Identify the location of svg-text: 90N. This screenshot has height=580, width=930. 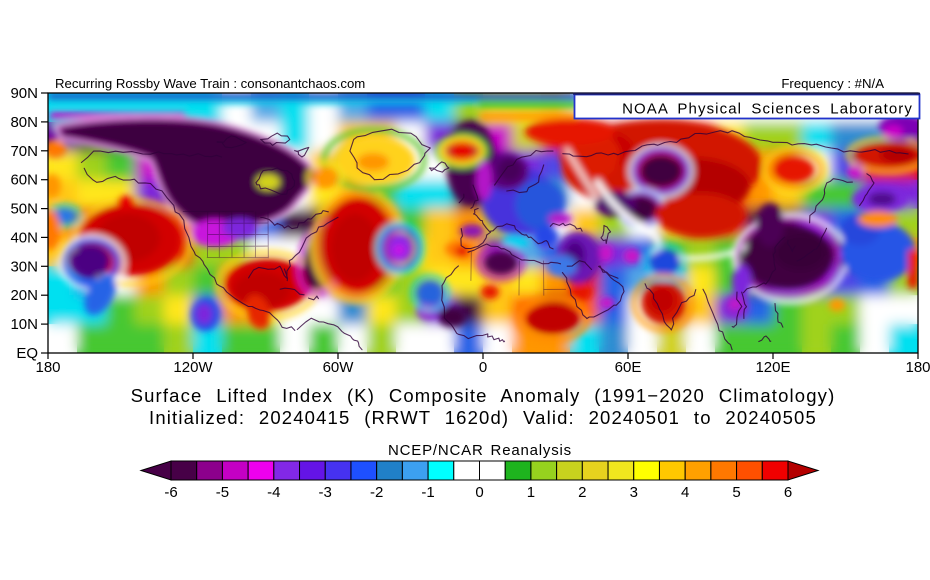
(24, 93).